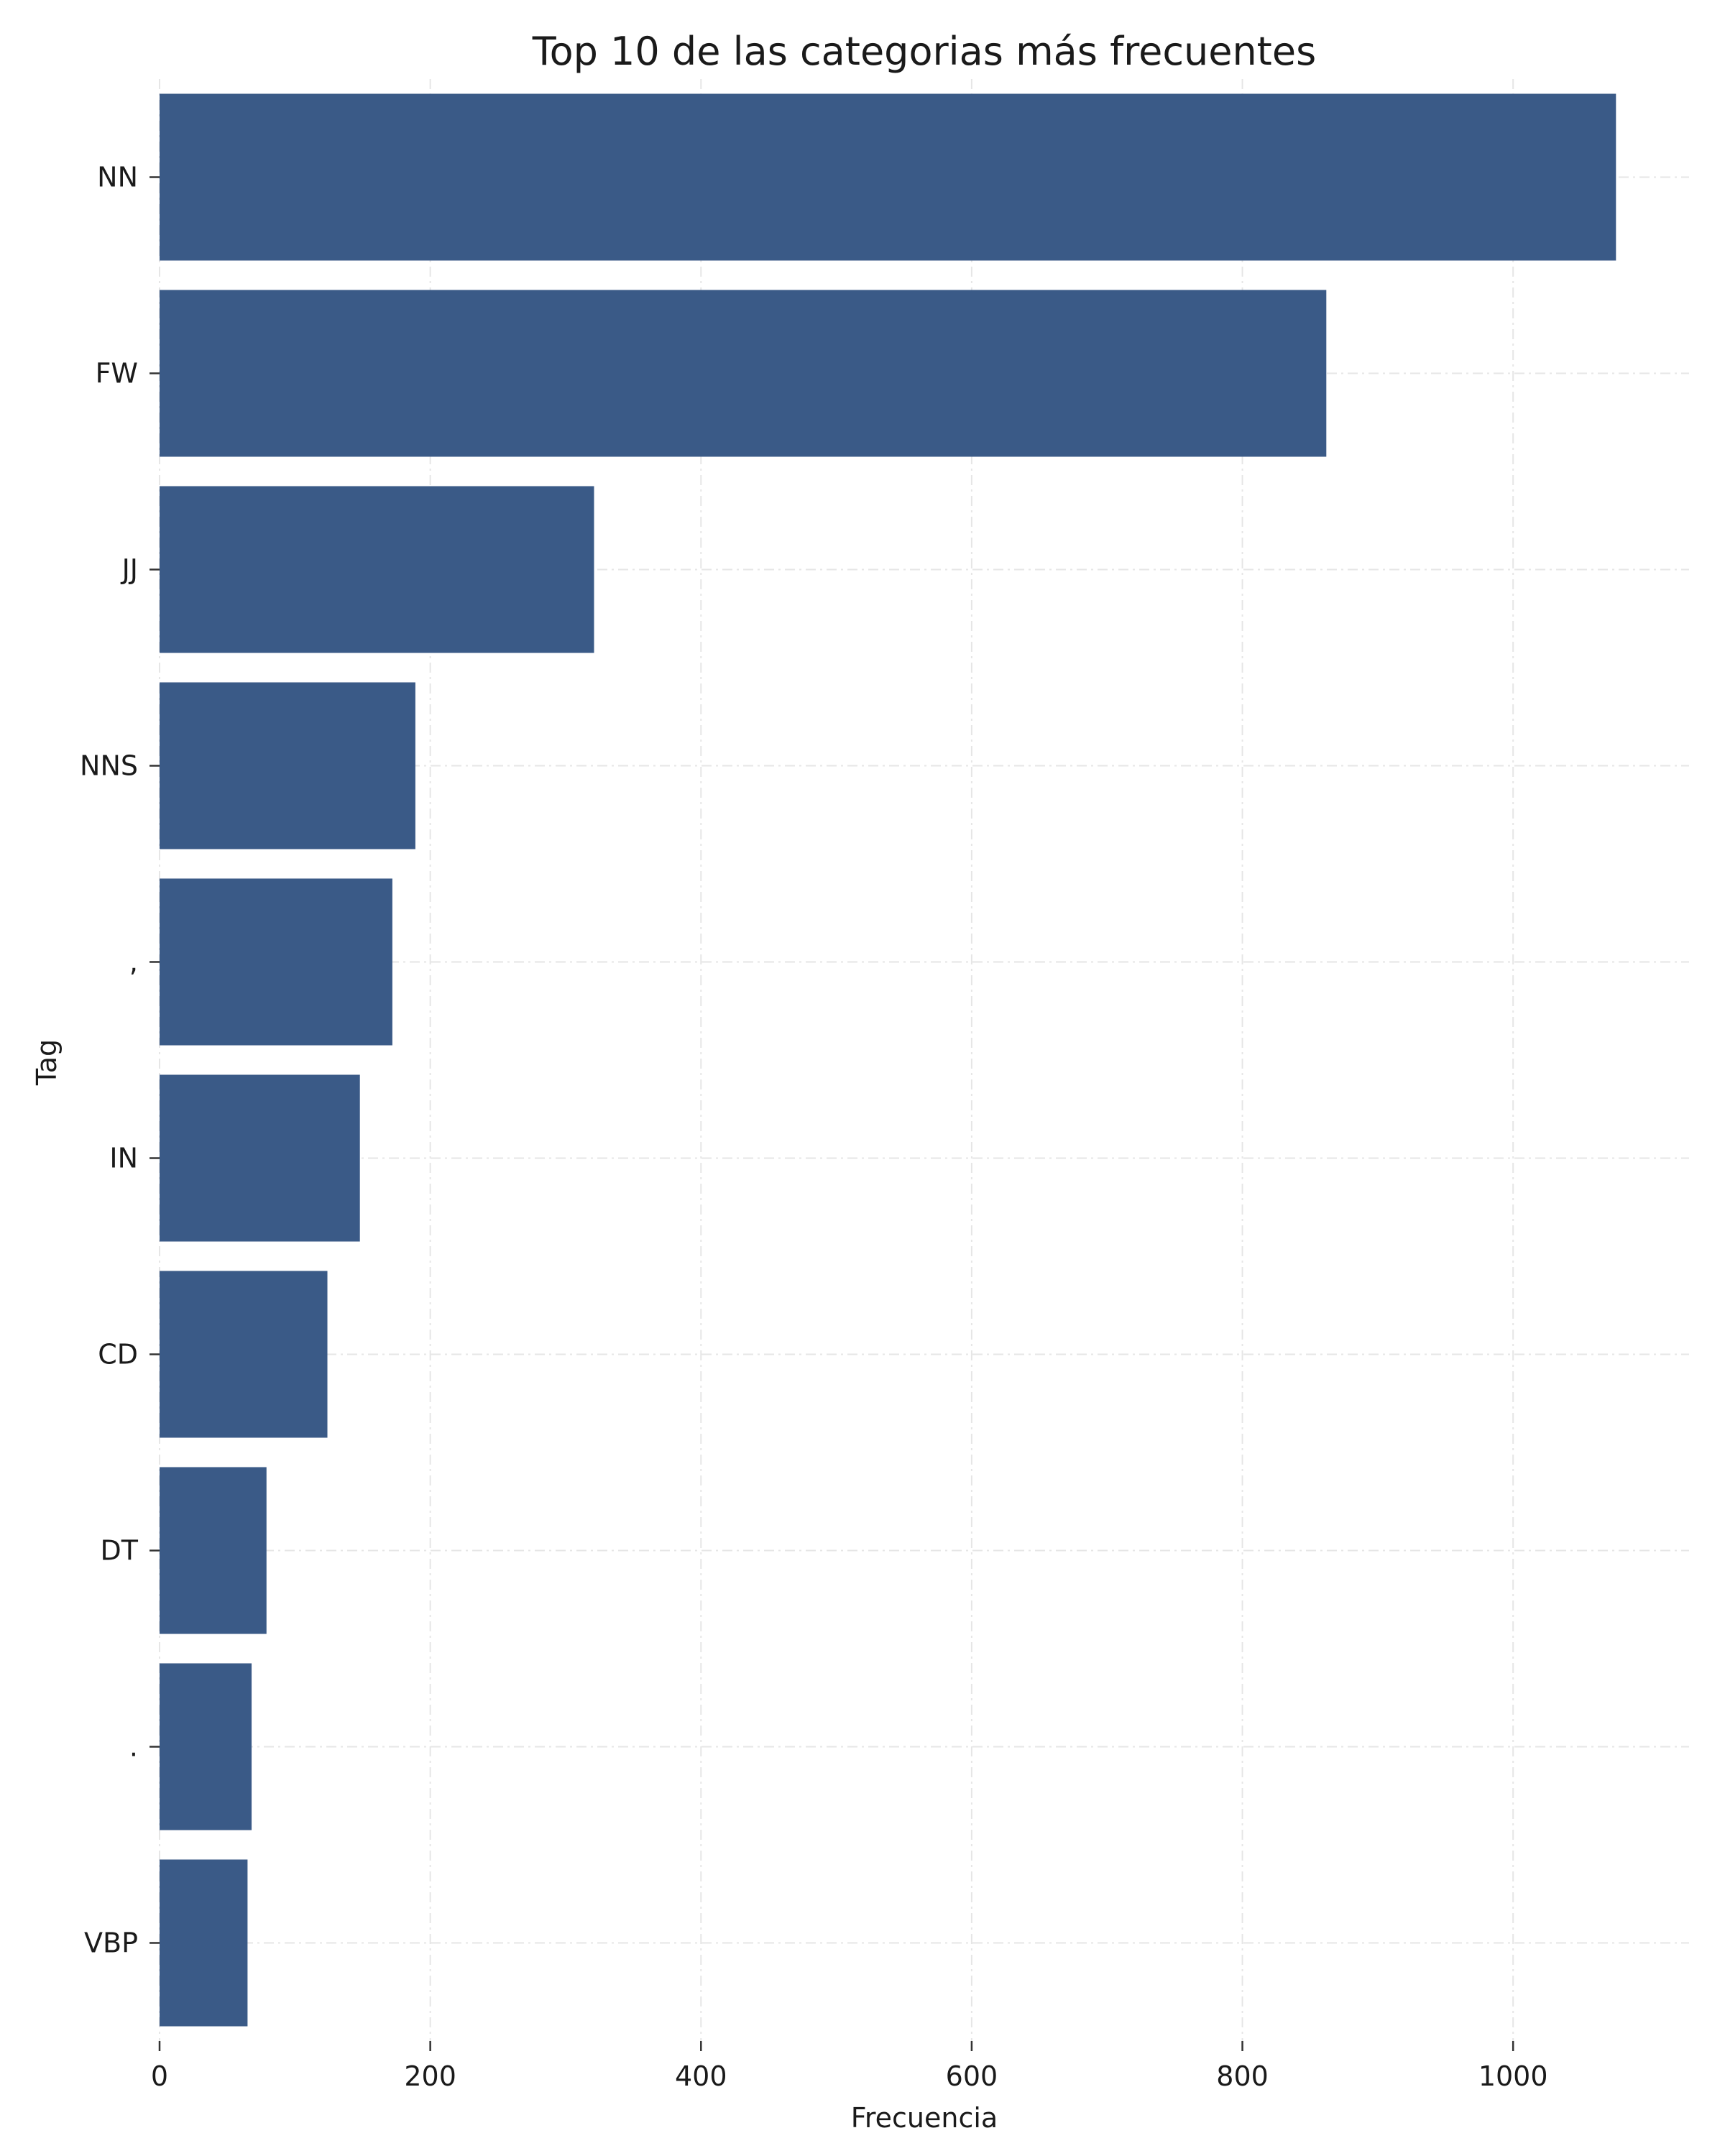  Describe the element at coordinates (120, 1551) in the screenshot. I see `y-tick-label: DT` at that location.